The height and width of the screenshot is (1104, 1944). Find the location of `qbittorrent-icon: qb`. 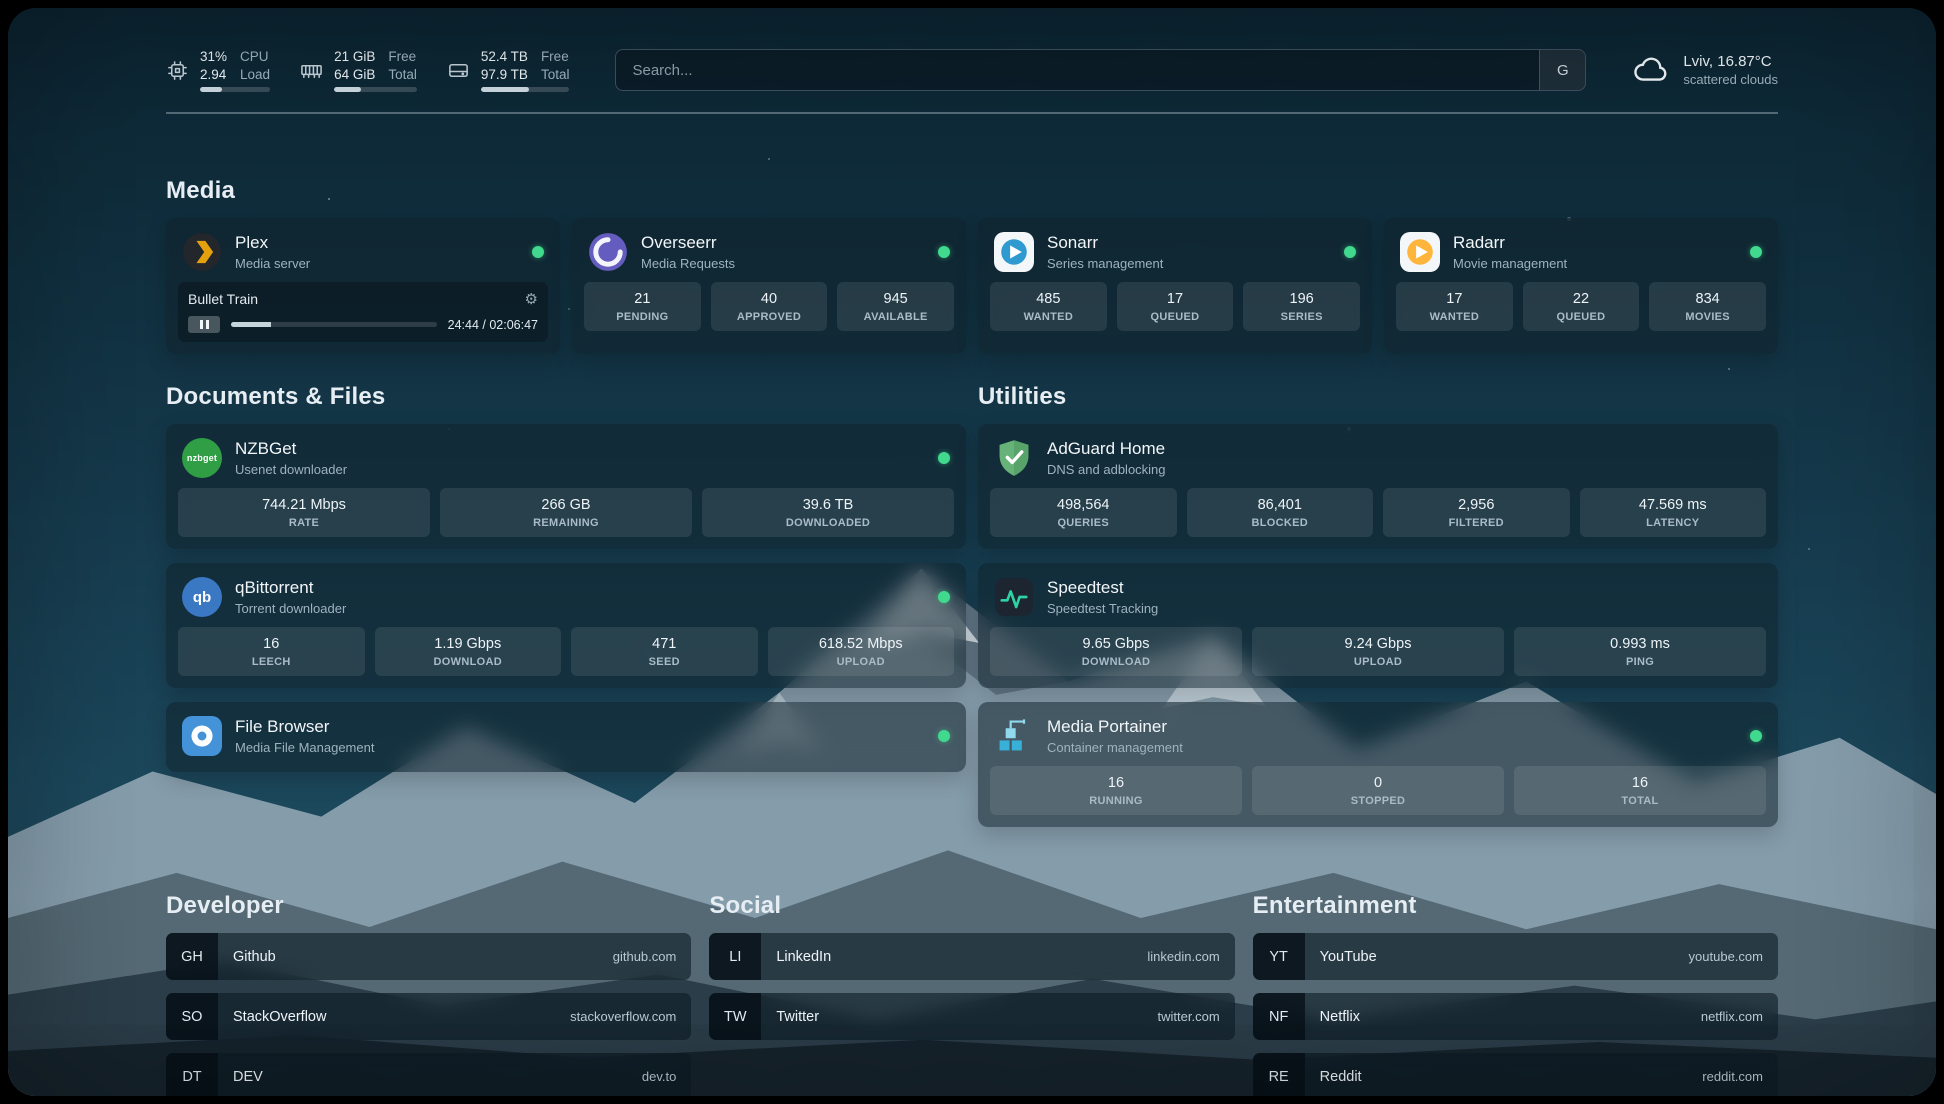

qbittorrent-icon: qb is located at coordinates (202, 597).